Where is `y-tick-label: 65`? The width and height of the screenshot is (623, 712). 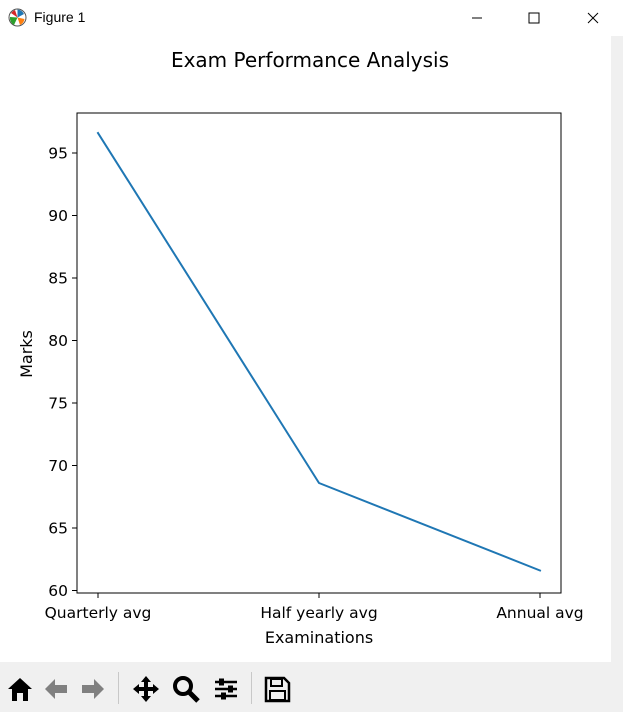
y-tick-label: 65 is located at coordinates (58, 529).